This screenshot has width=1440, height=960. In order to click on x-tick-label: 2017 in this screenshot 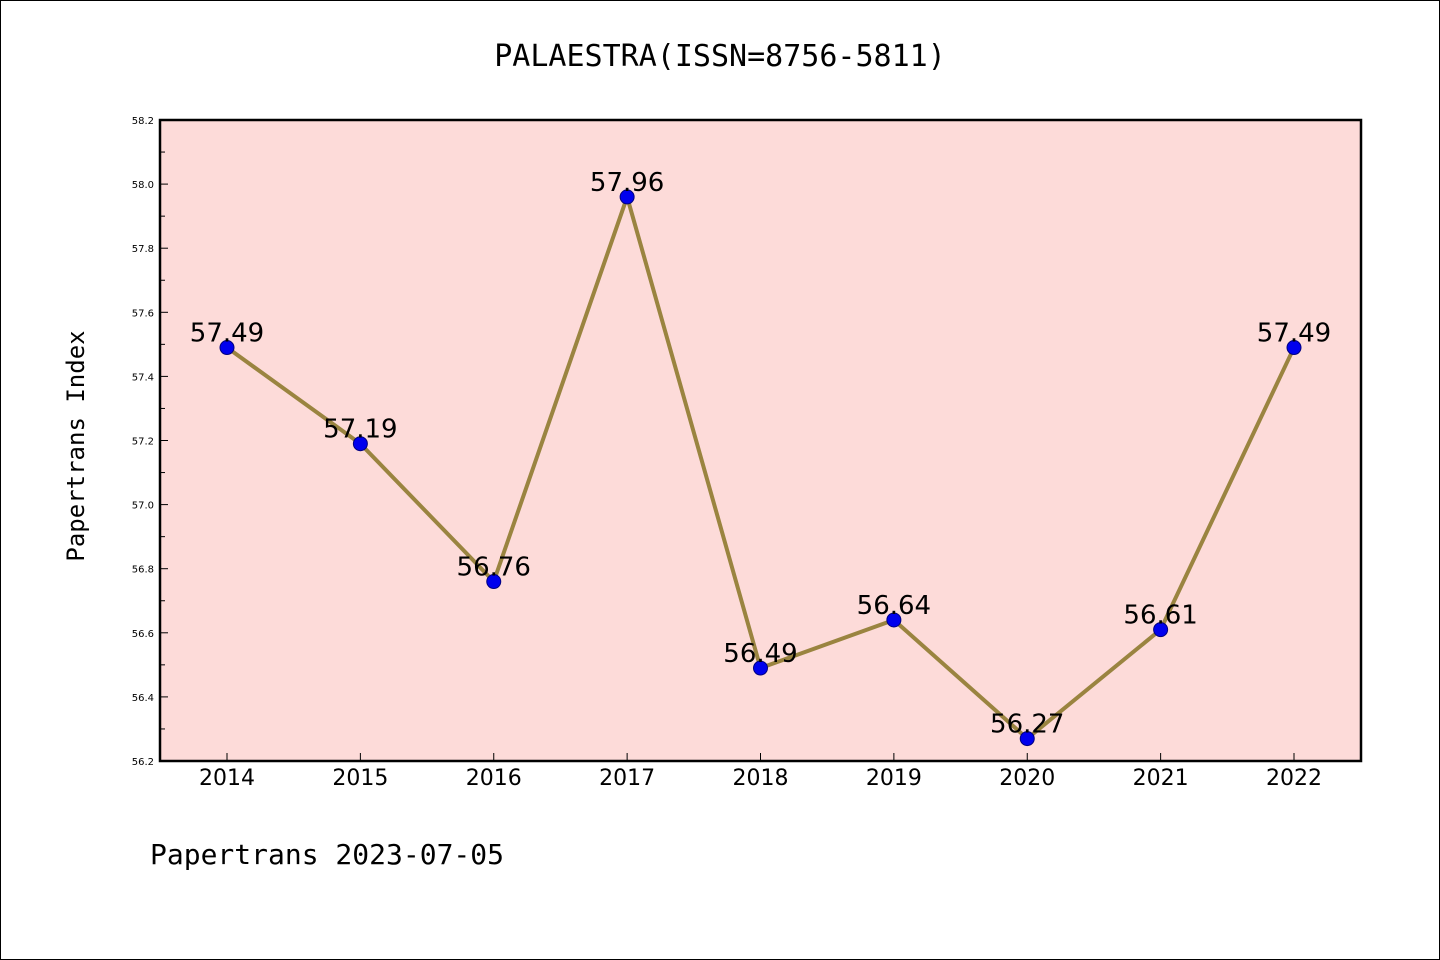, I will do `click(627, 778)`.